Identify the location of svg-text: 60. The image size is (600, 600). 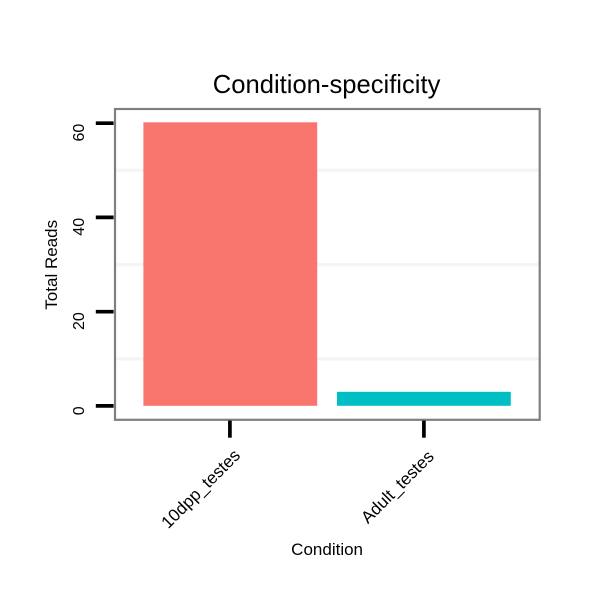
(79, 133).